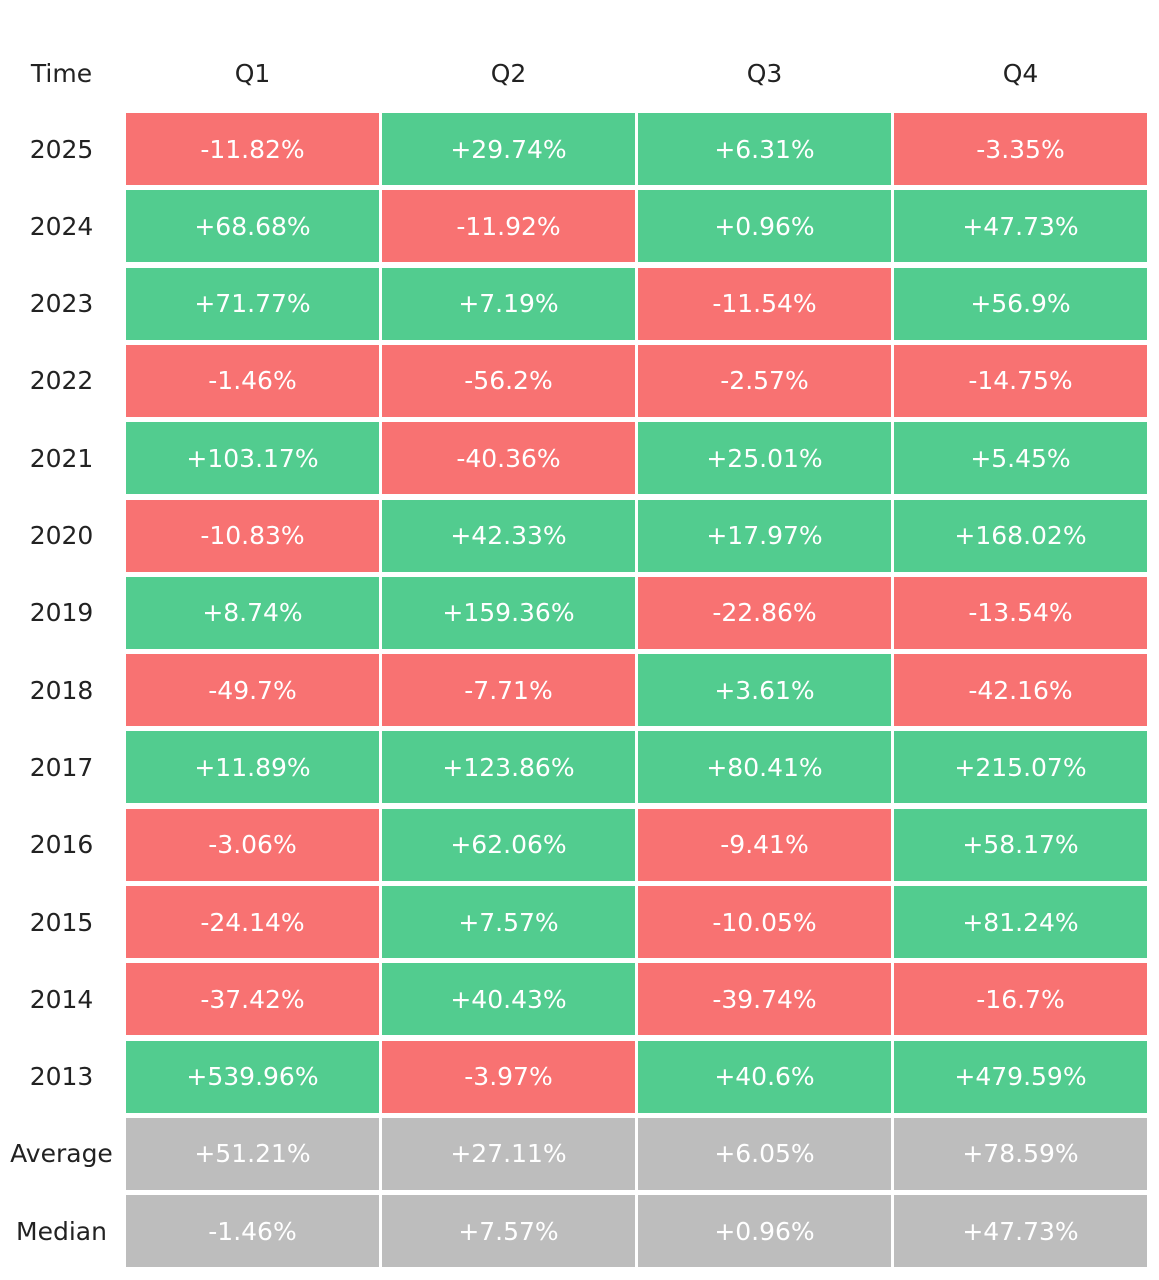 This screenshot has height=1280, width=1159. What do you see at coordinates (61, 1077) in the screenshot?
I see `row-label: 2013` at bounding box center [61, 1077].